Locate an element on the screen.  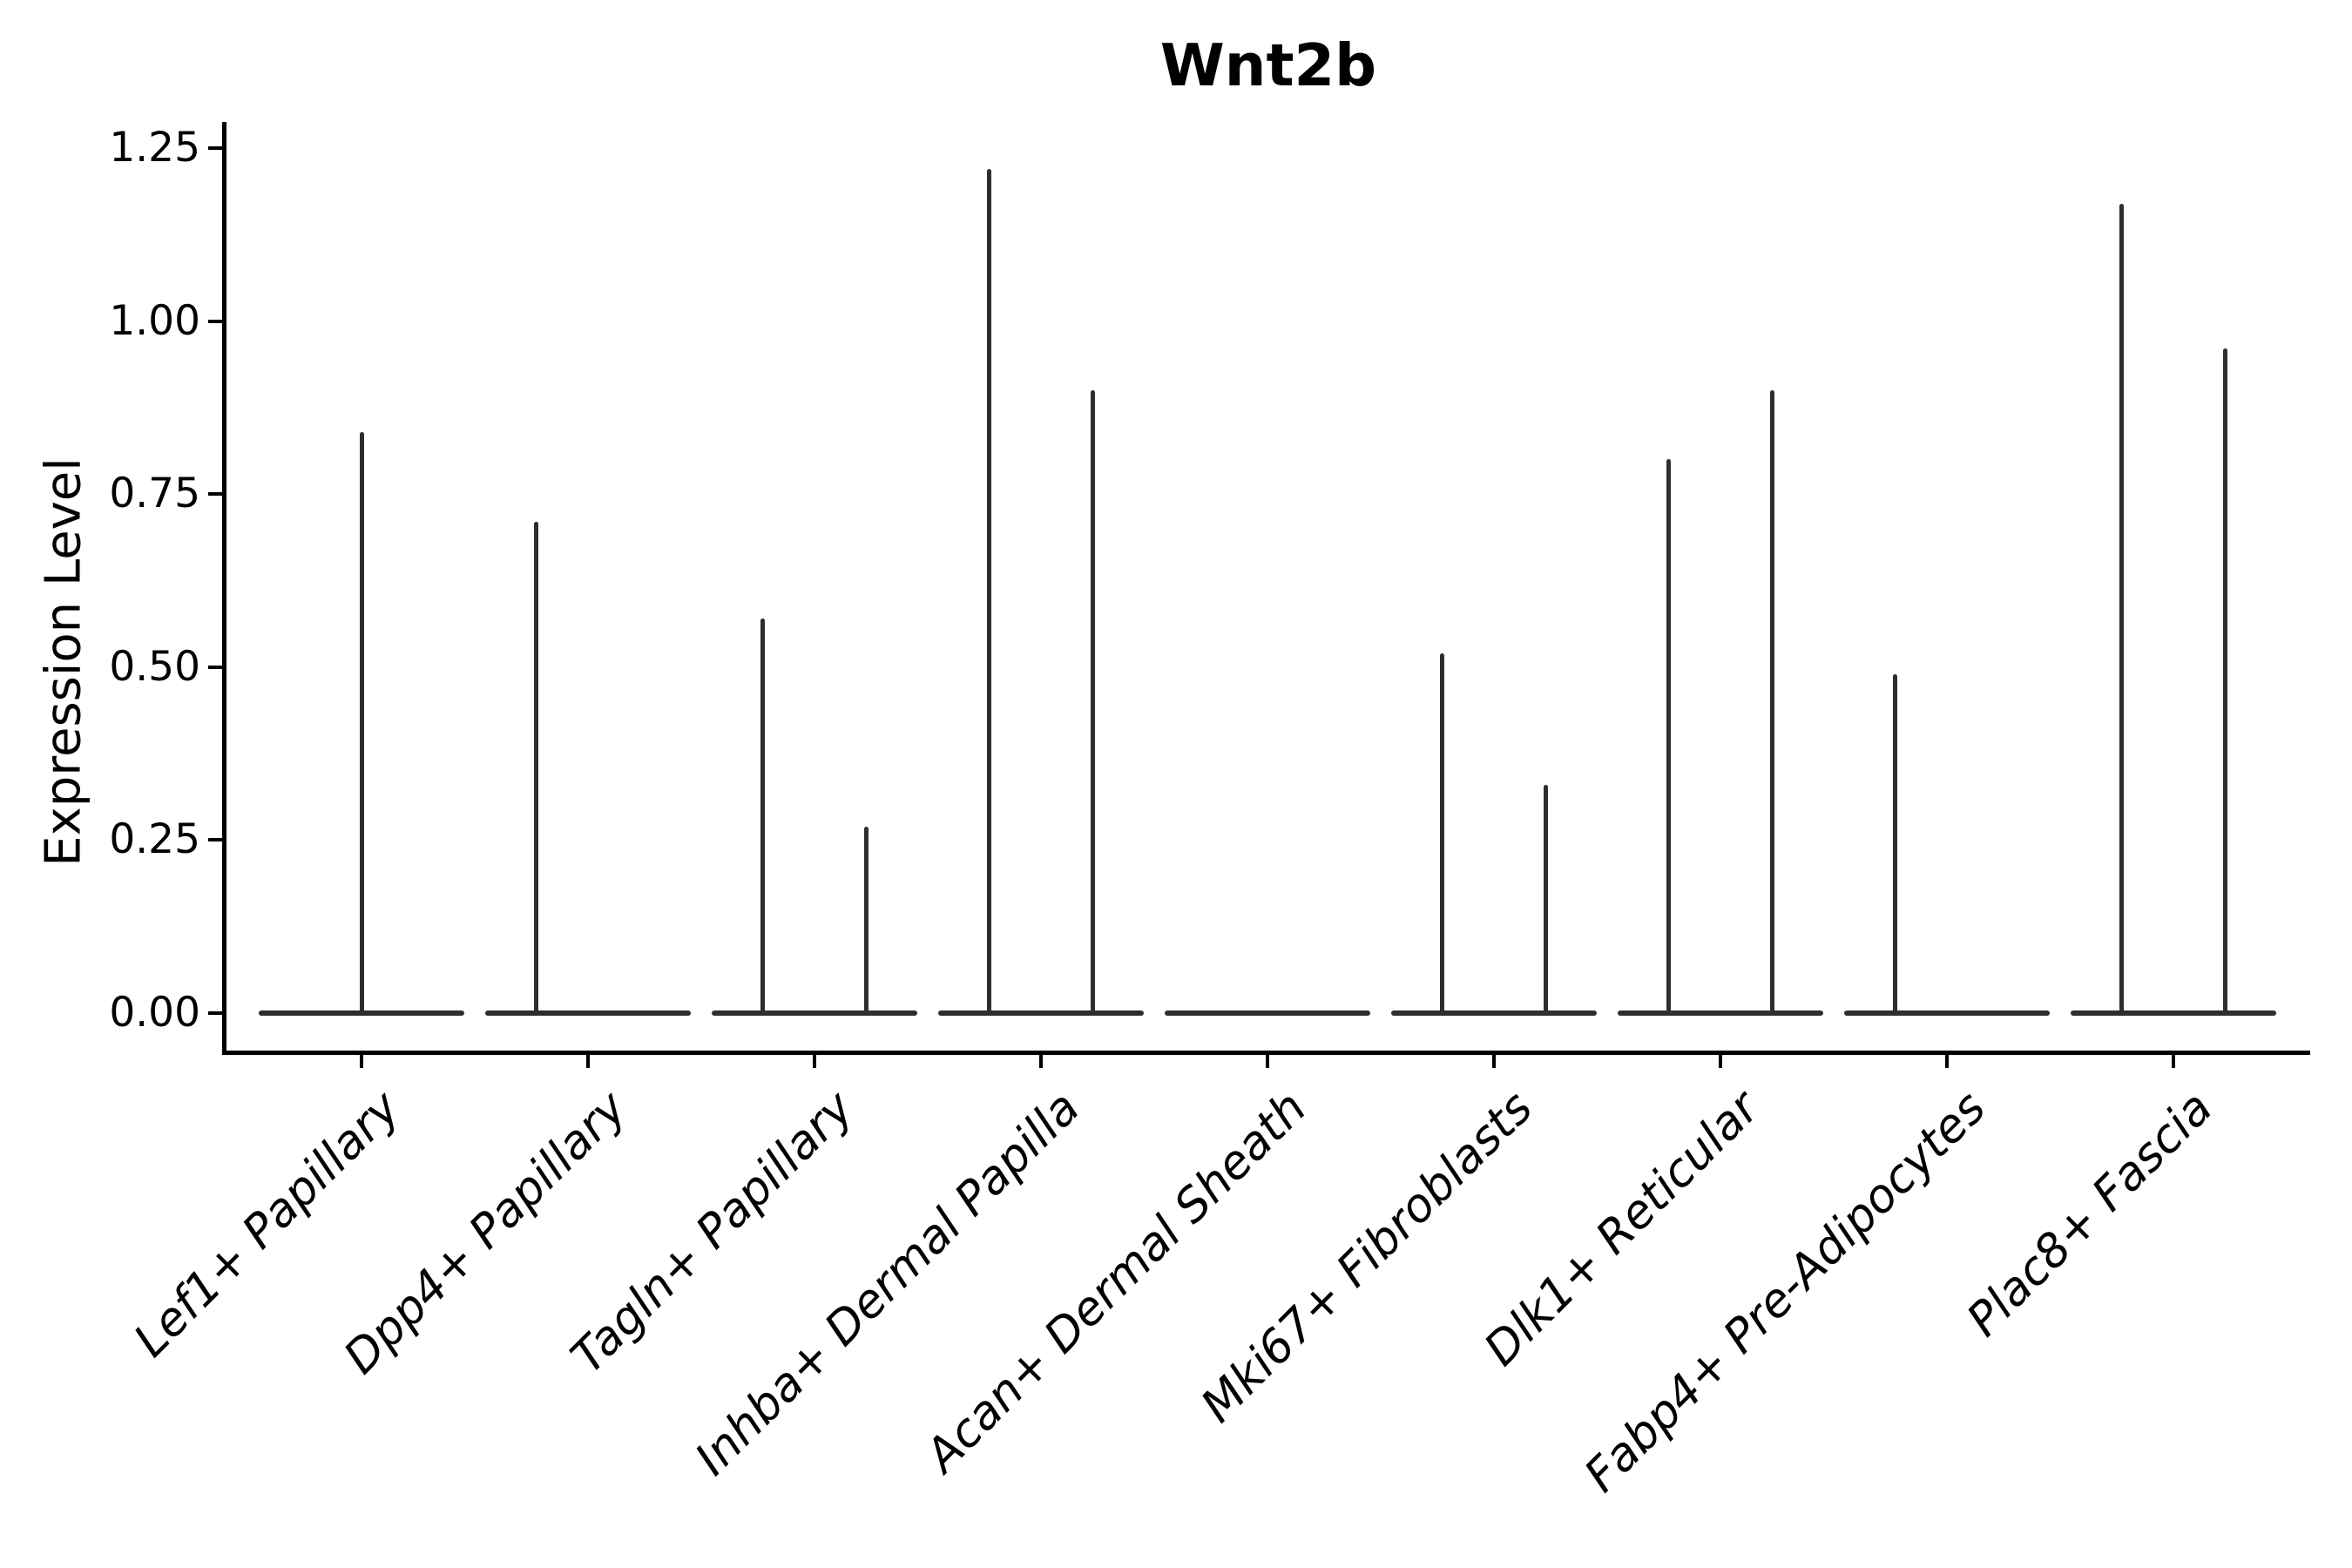
y-tick-label: 0.25 is located at coordinates (154, 839).